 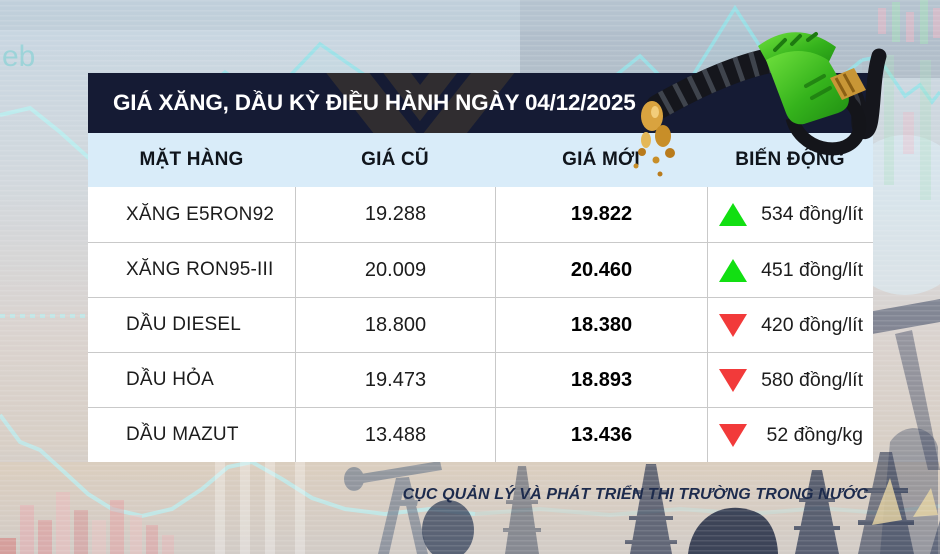 What do you see at coordinates (200, 269) in the screenshot?
I see `product-name: XĂNG RON95-III` at bounding box center [200, 269].